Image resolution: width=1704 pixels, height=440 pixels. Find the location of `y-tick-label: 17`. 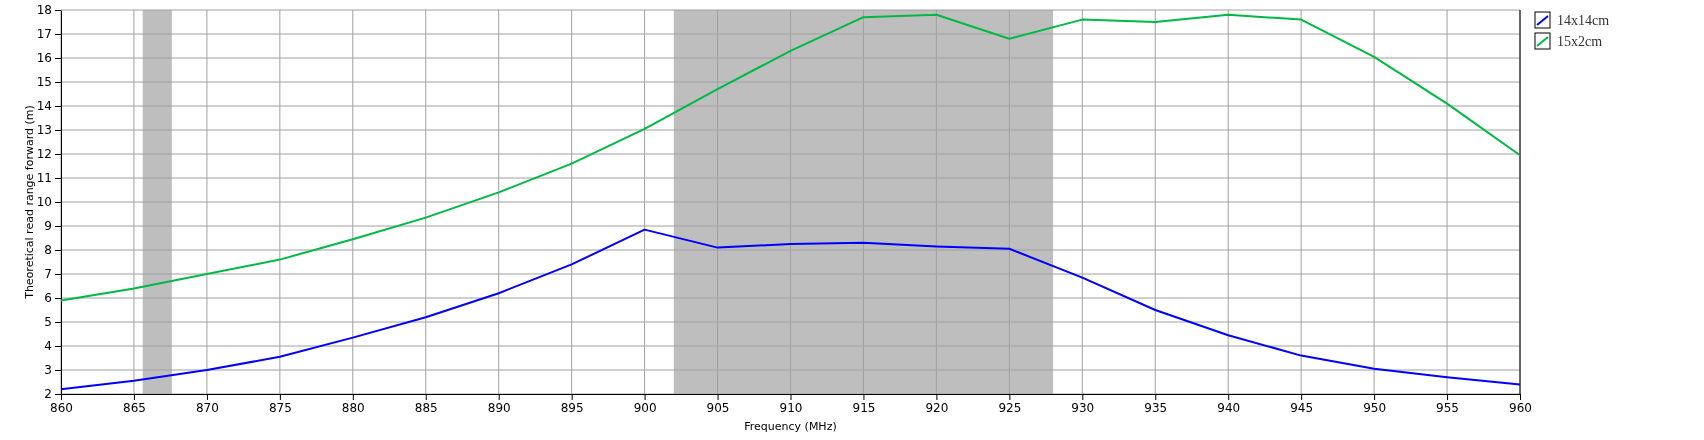

y-tick-label: 17 is located at coordinates (44, 34).